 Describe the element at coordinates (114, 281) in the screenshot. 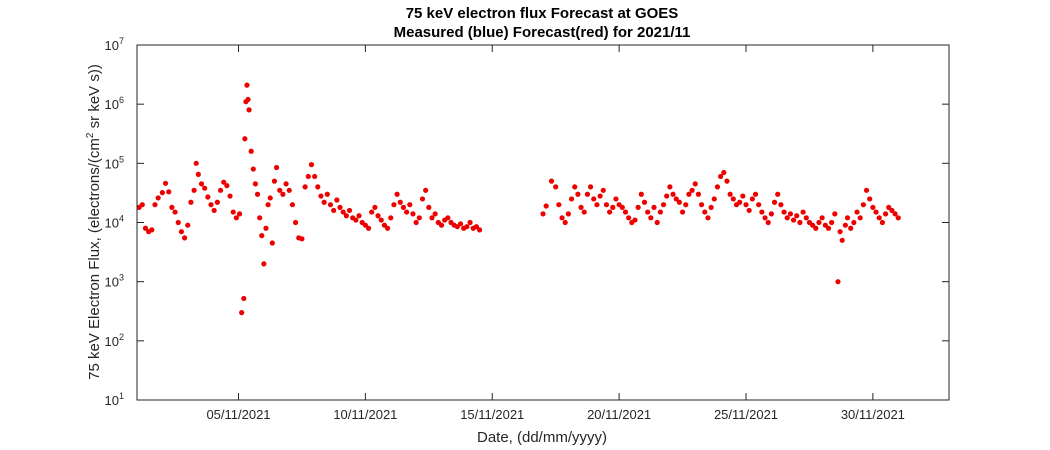

I see `y-tick-label: 10³` at that location.